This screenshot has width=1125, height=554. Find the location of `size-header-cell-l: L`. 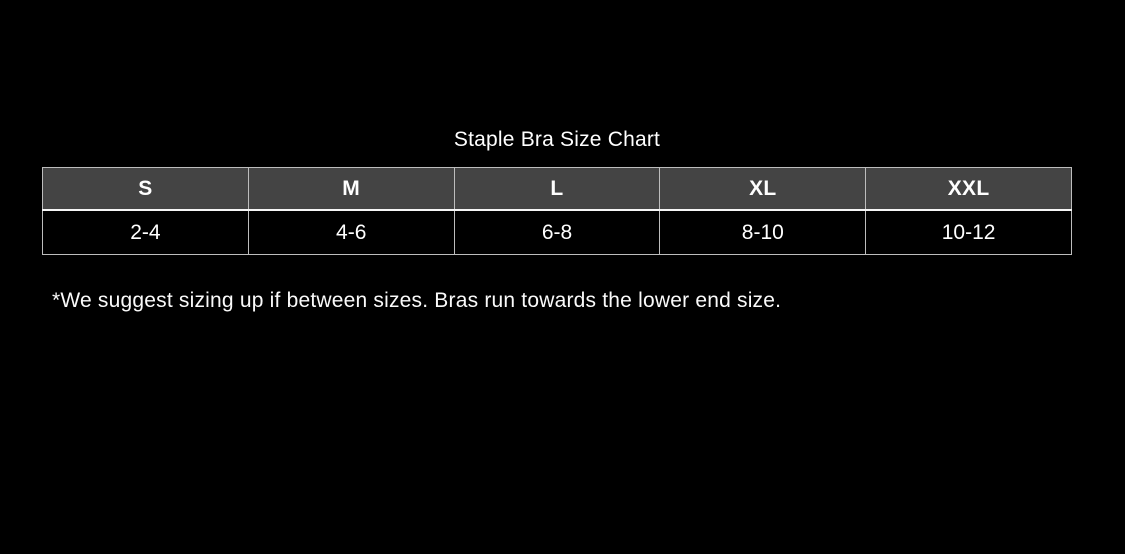

size-header-cell-l: L is located at coordinates (557, 189).